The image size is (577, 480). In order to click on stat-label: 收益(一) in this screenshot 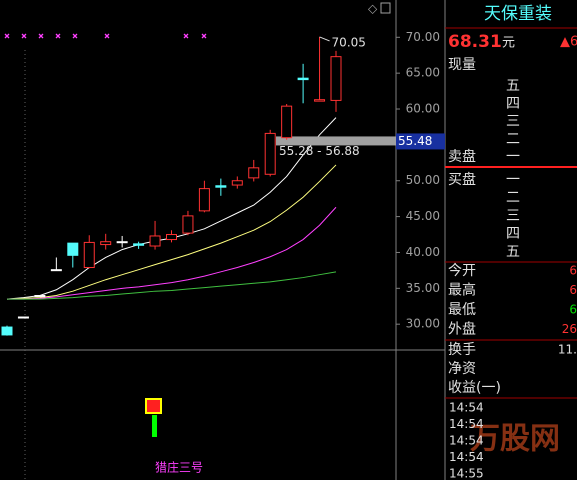, I will do `click(474, 388)`.